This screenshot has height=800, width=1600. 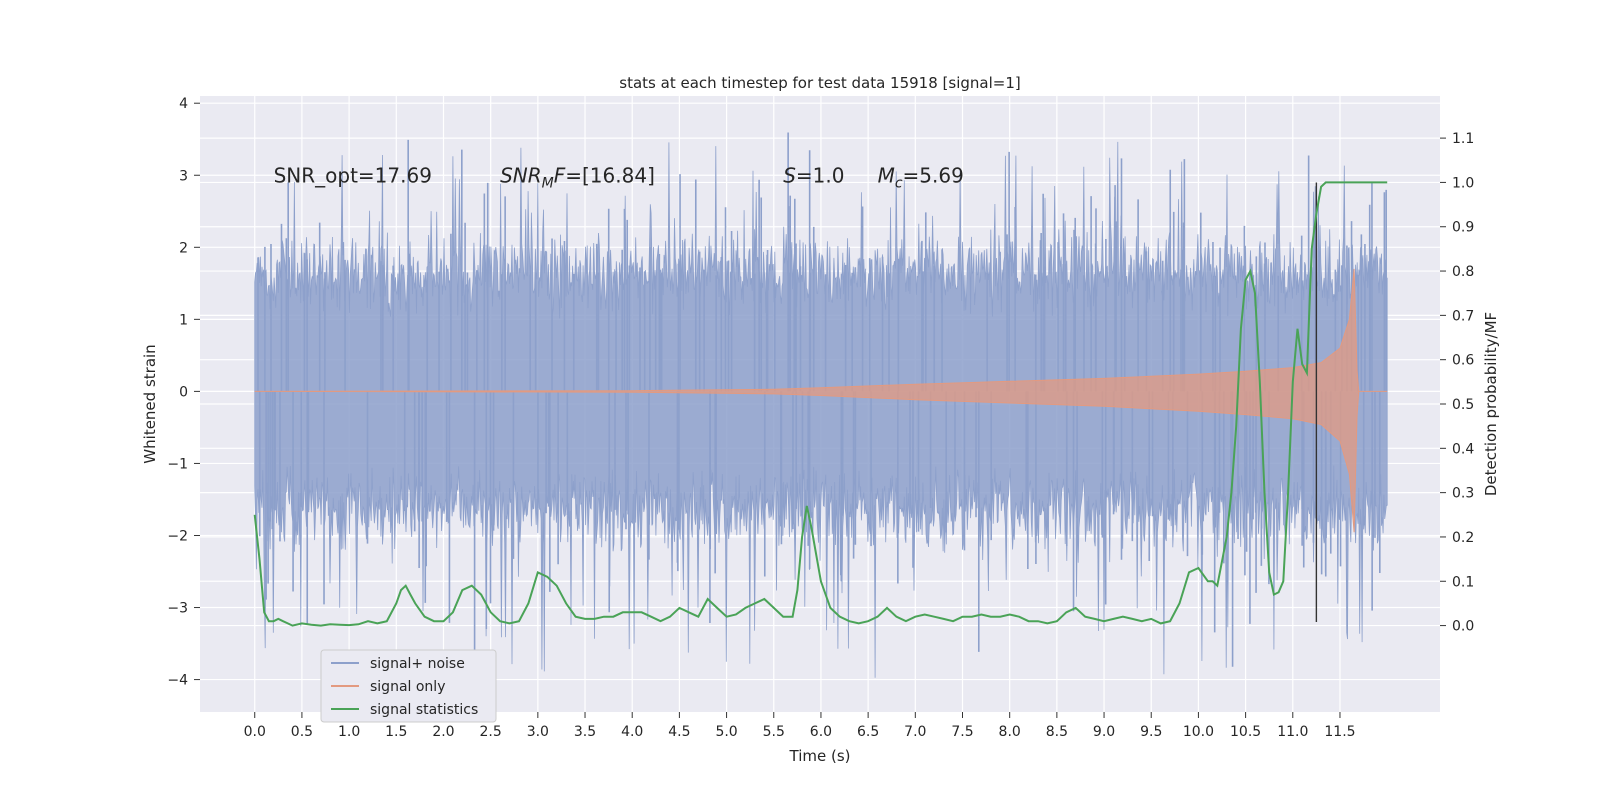 I want to click on y-right-tick-label: 0.1, so click(x=1463, y=582).